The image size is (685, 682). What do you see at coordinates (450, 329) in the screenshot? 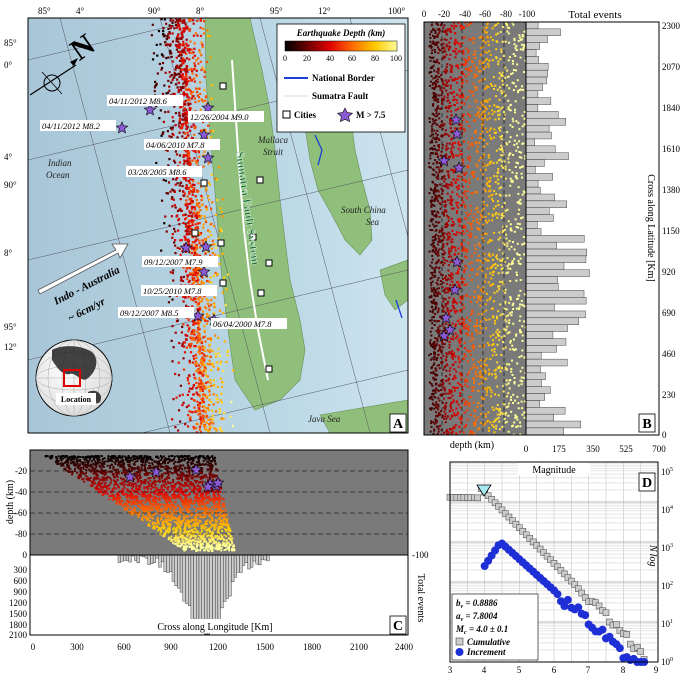
I see `b-star` at bounding box center [450, 329].